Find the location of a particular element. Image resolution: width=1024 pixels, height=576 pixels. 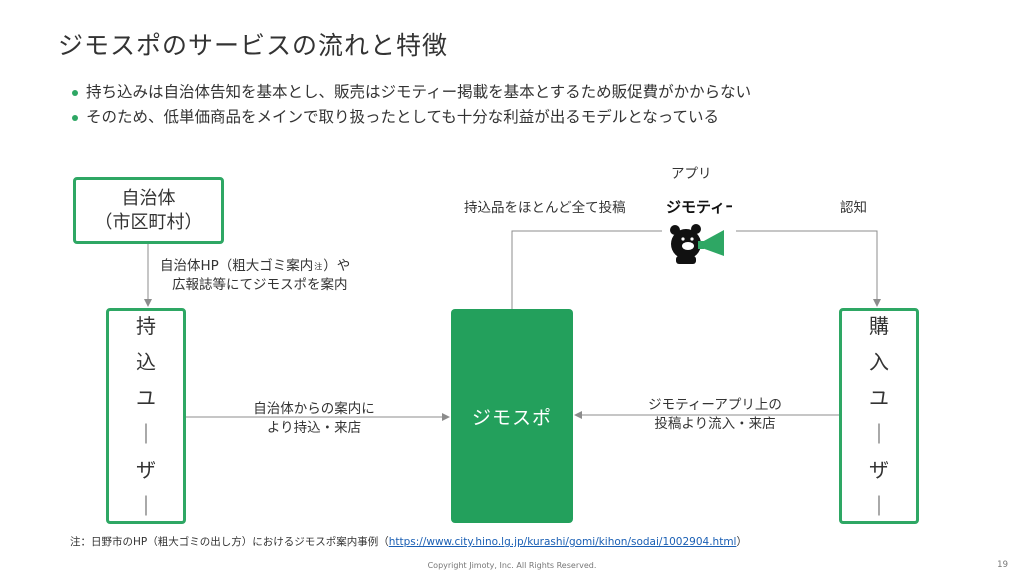

bring-in-user-char: ザ is located at coordinates (146, 470).